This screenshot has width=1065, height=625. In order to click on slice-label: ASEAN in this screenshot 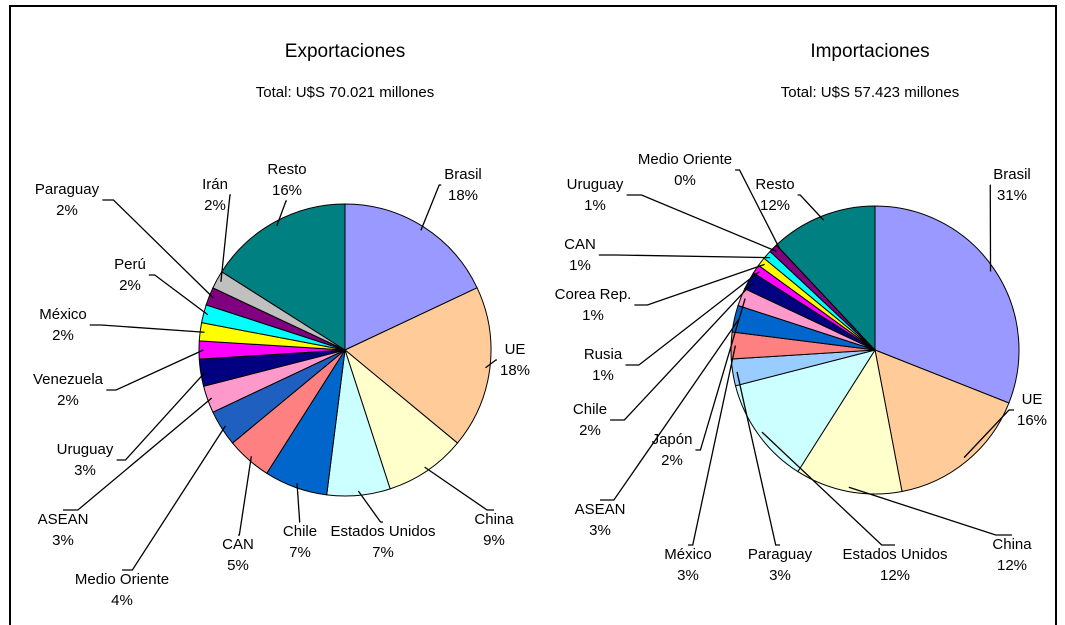, I will do `click(600, 509)`.